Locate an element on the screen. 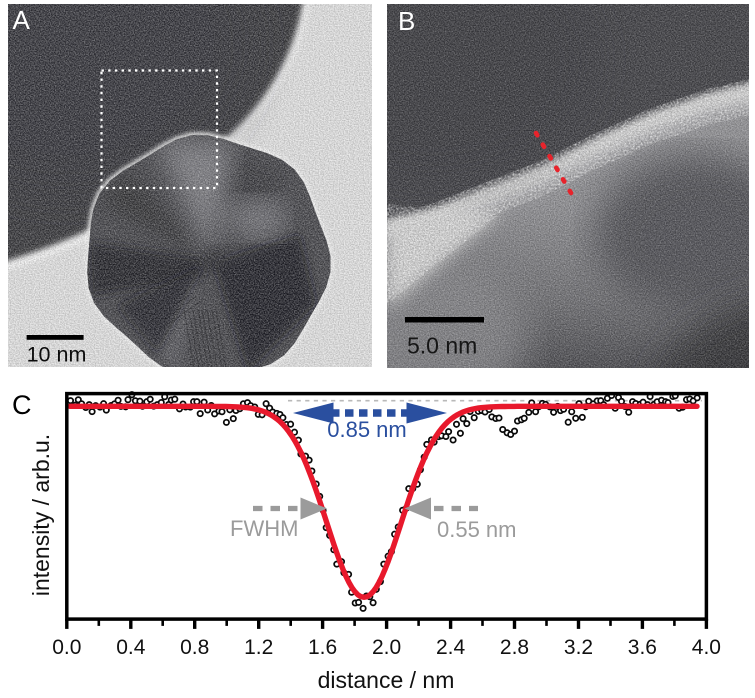  svg-text: A is located at coordinates (22, 20).